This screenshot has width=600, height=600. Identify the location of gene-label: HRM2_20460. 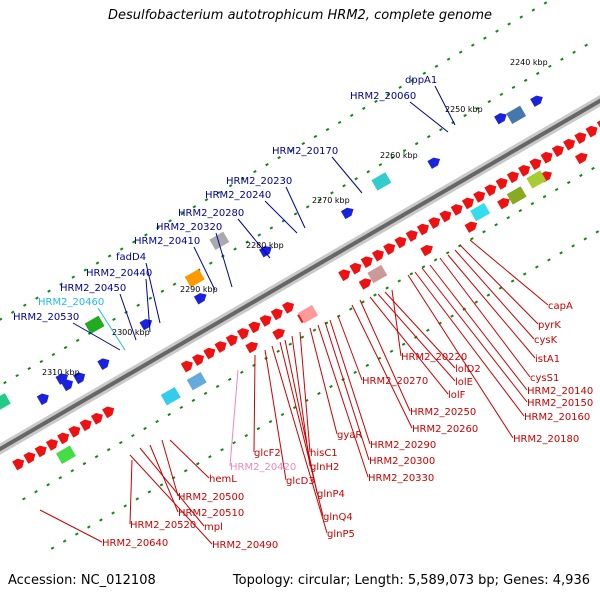
(71, 302).